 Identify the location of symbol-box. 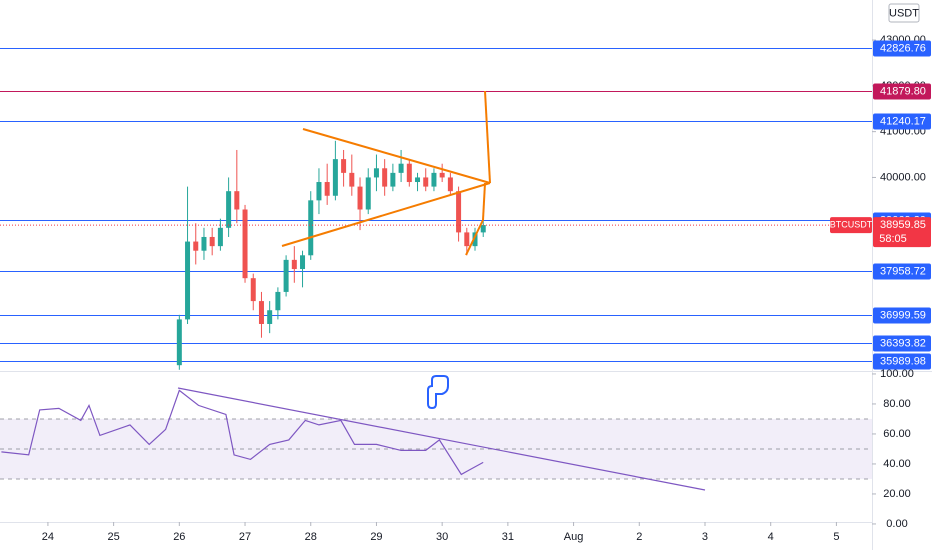
(851, 225).